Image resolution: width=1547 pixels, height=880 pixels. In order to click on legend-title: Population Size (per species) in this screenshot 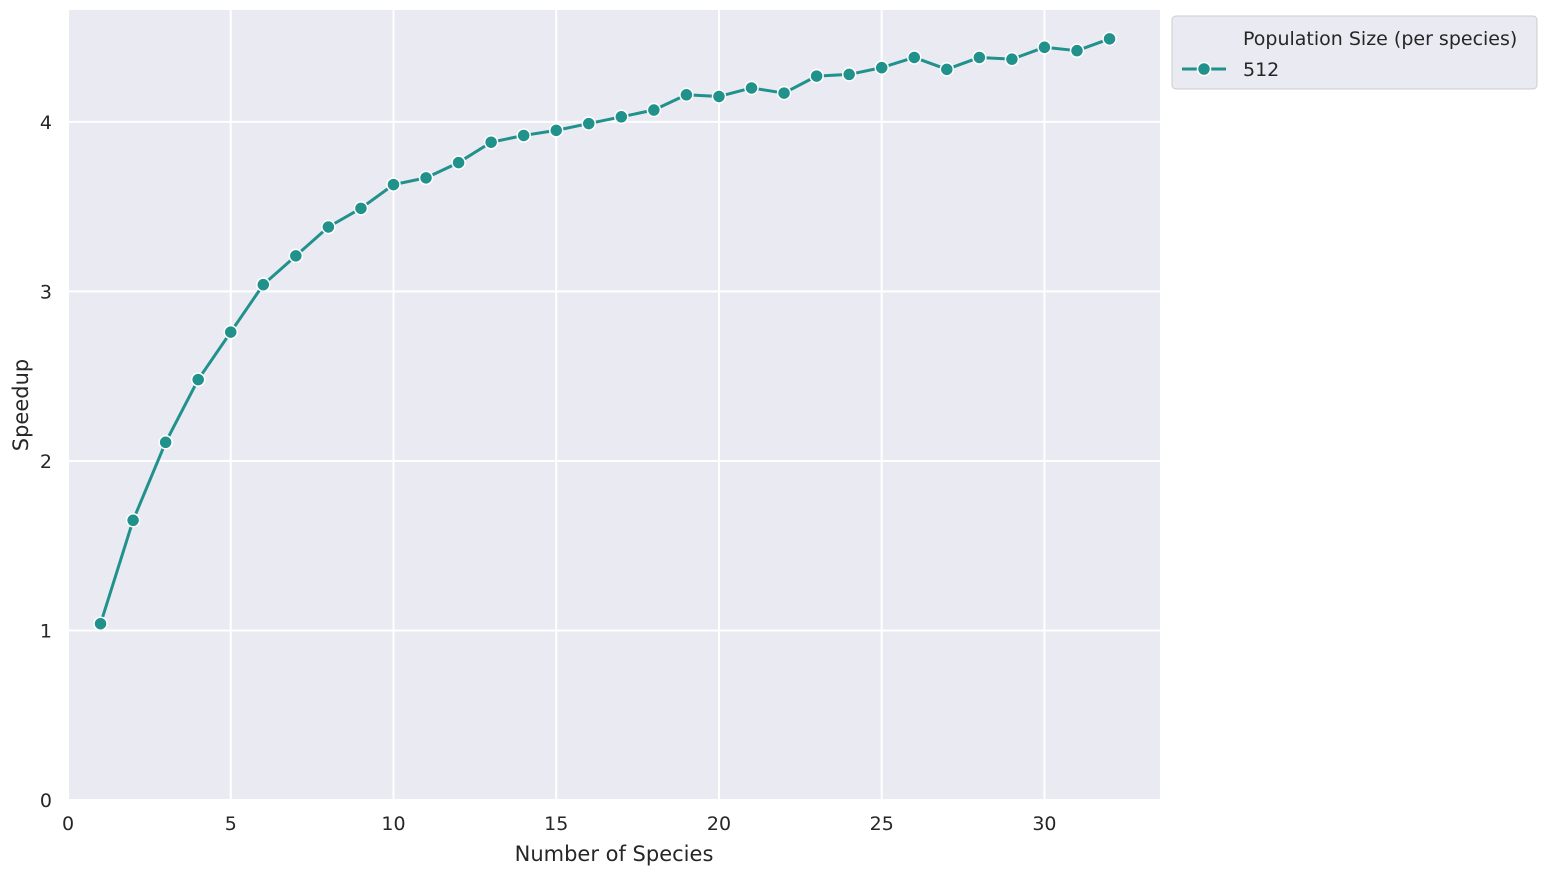, I will do `click(1380, 39)`.